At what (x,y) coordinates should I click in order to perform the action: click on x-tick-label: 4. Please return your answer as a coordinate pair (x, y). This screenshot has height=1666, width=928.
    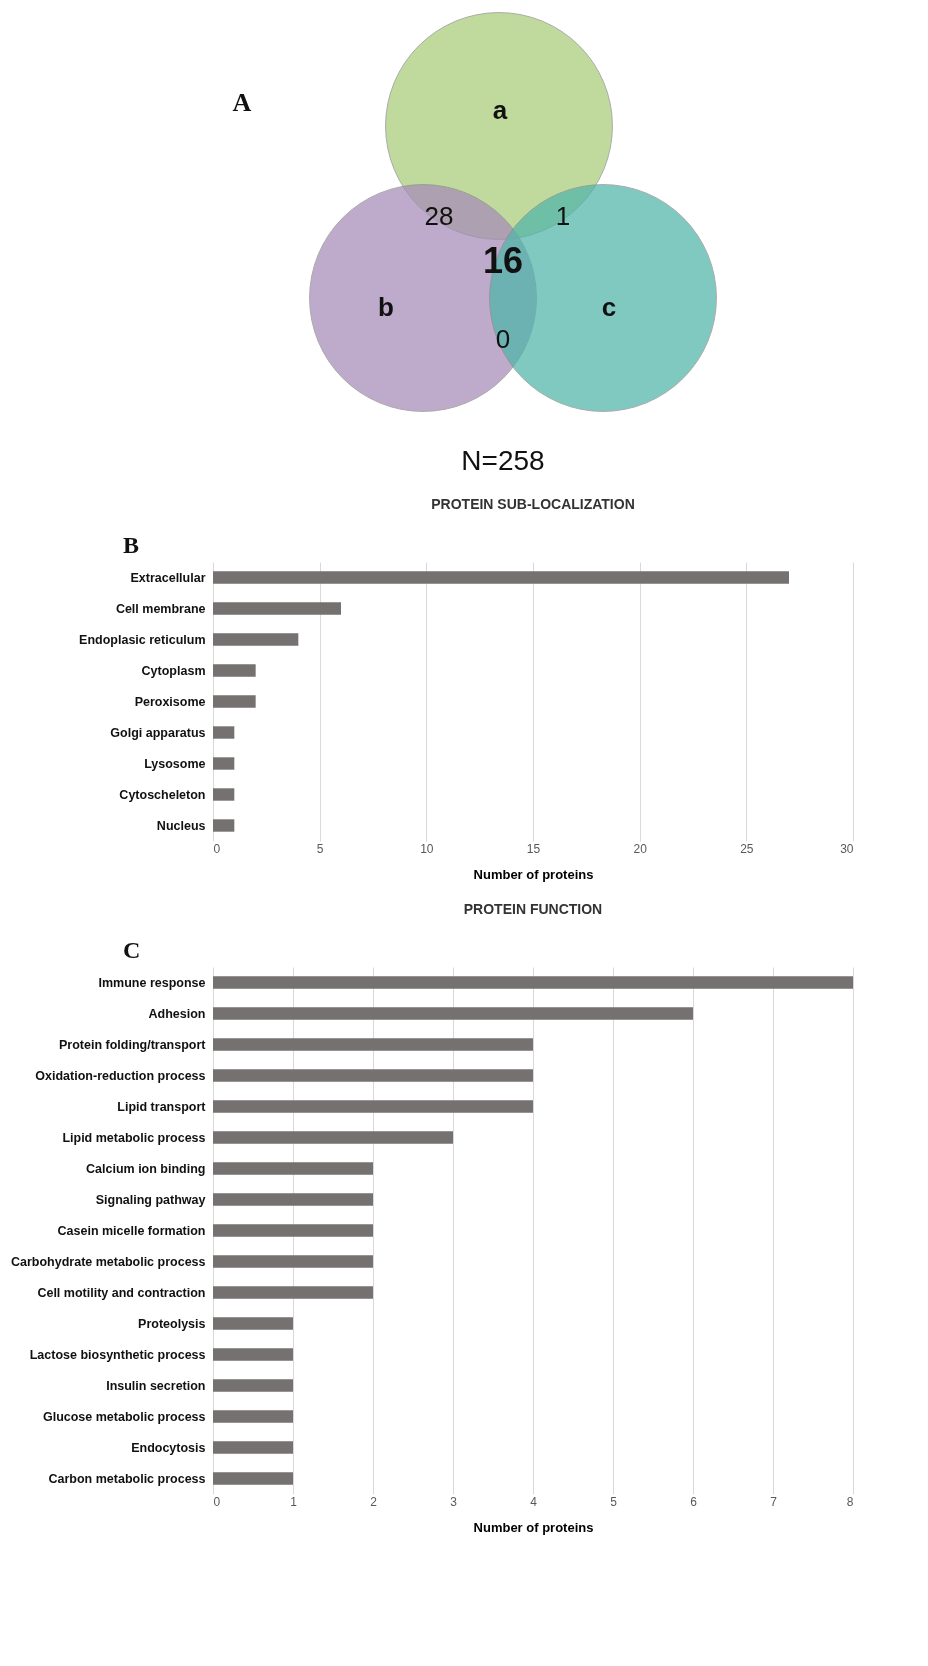
    Looking at the image, I should click on (534, 1501).